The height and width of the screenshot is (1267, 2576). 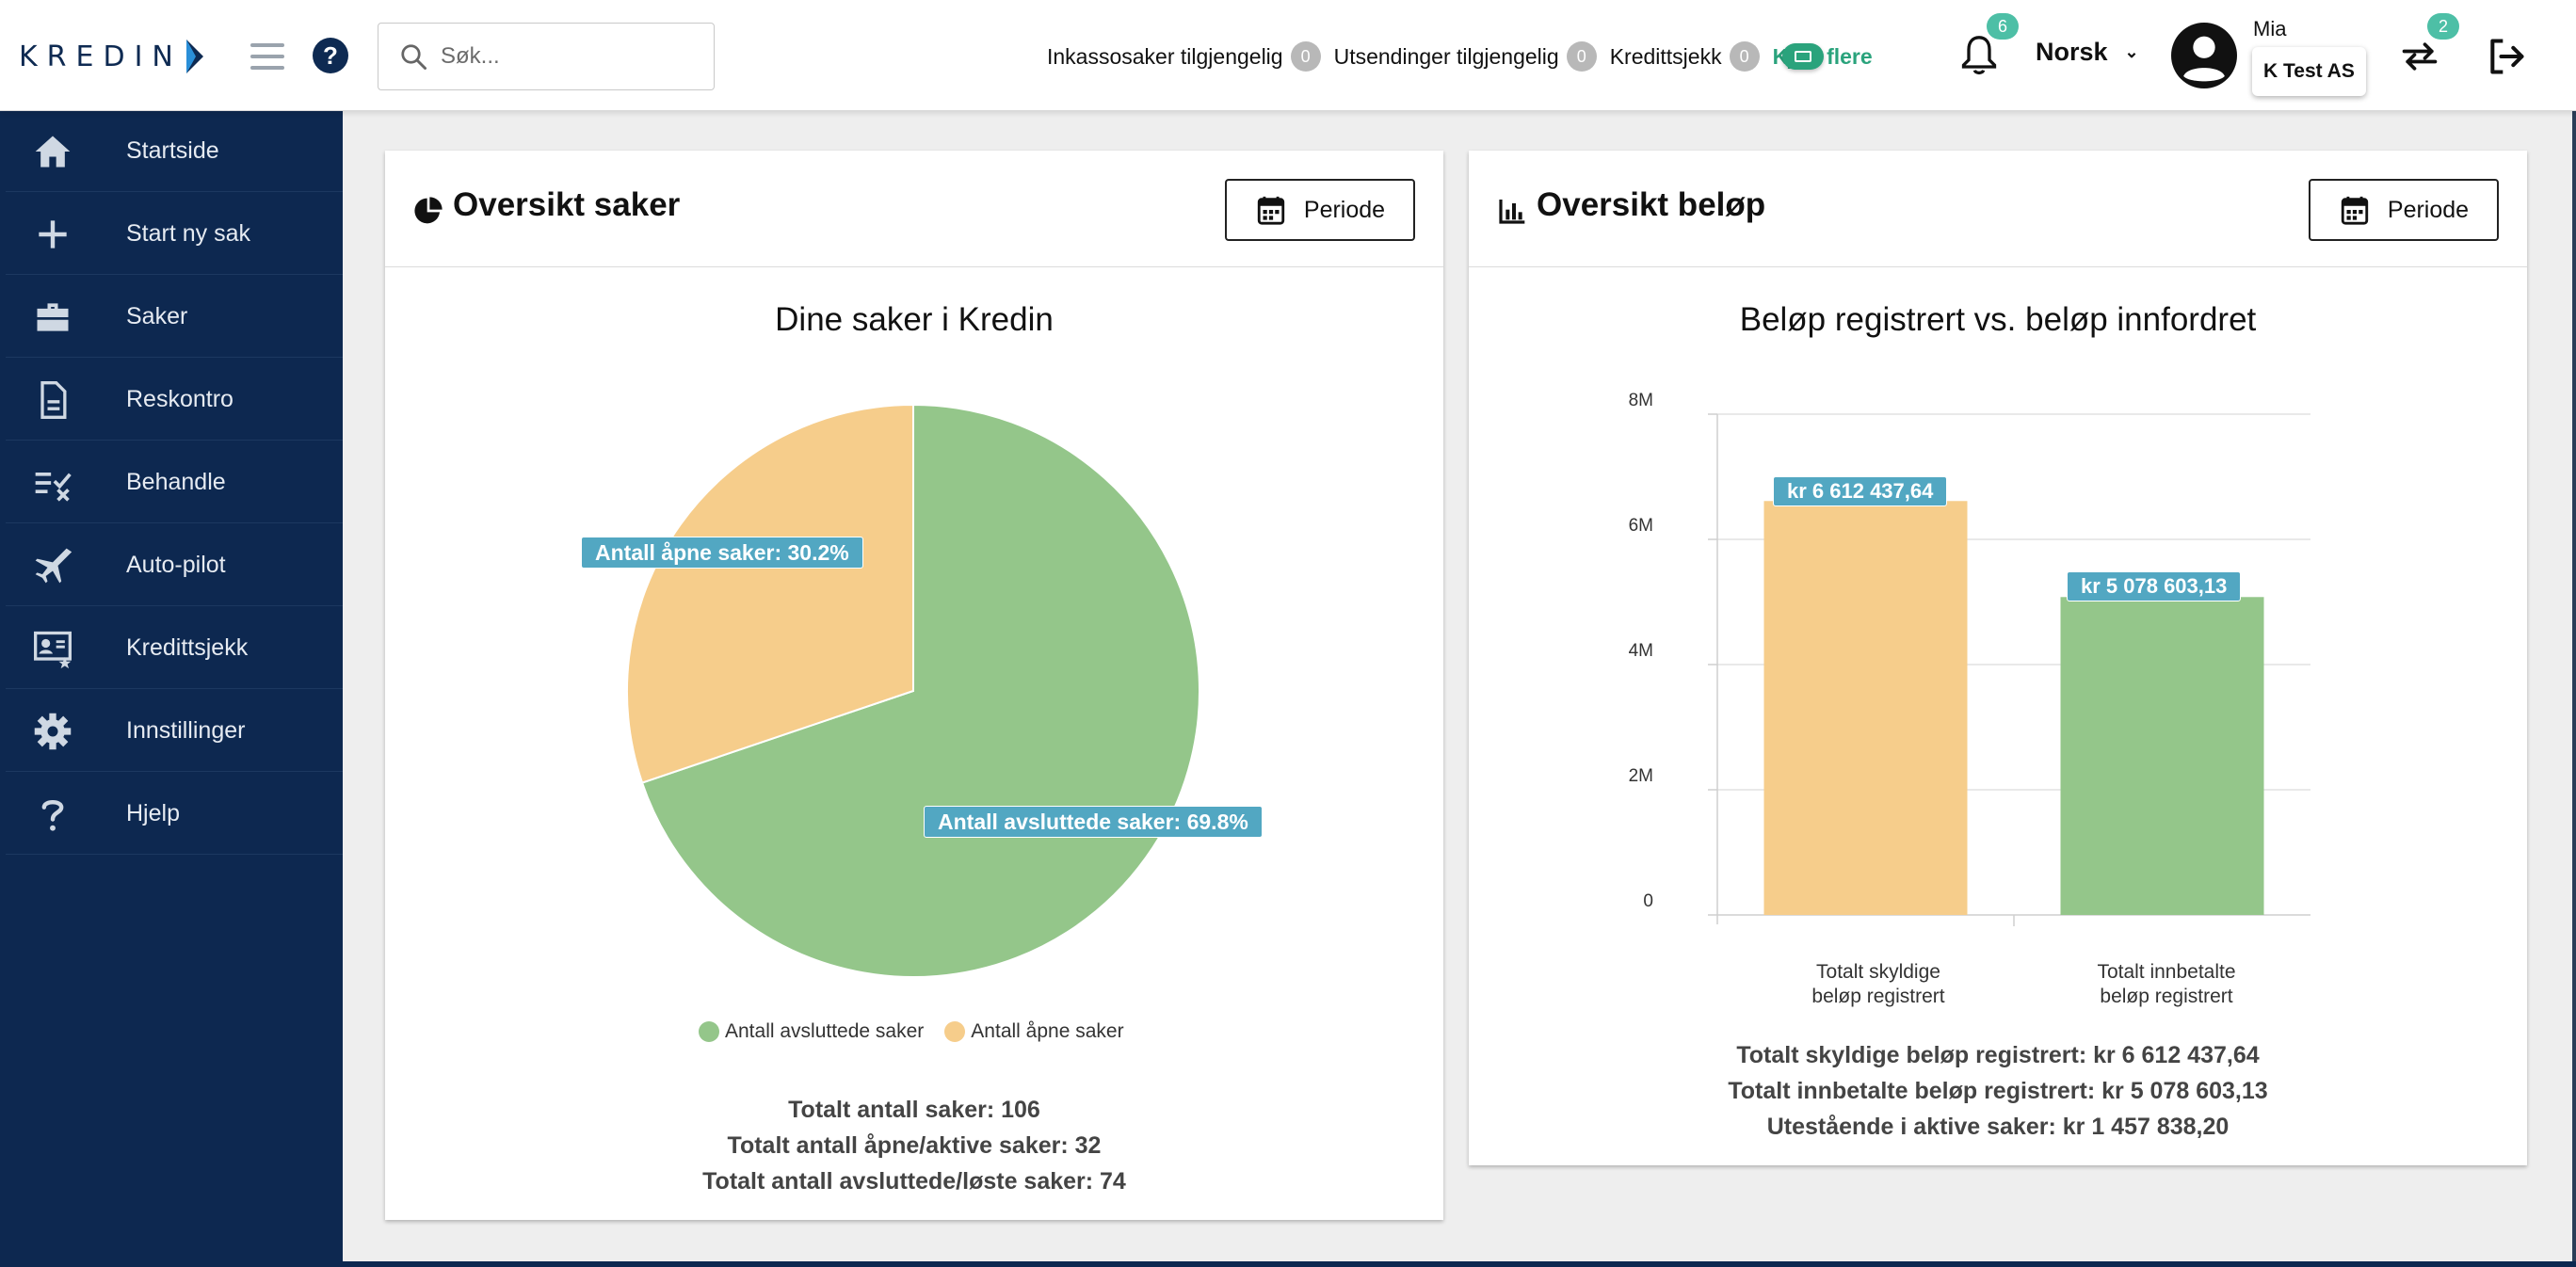 What do you see at coordinates (1998, 319) in the screenshot?
I see `chart-title: Beløp registrert vs. beløp innfordret` at bounding box center [1998, 319].